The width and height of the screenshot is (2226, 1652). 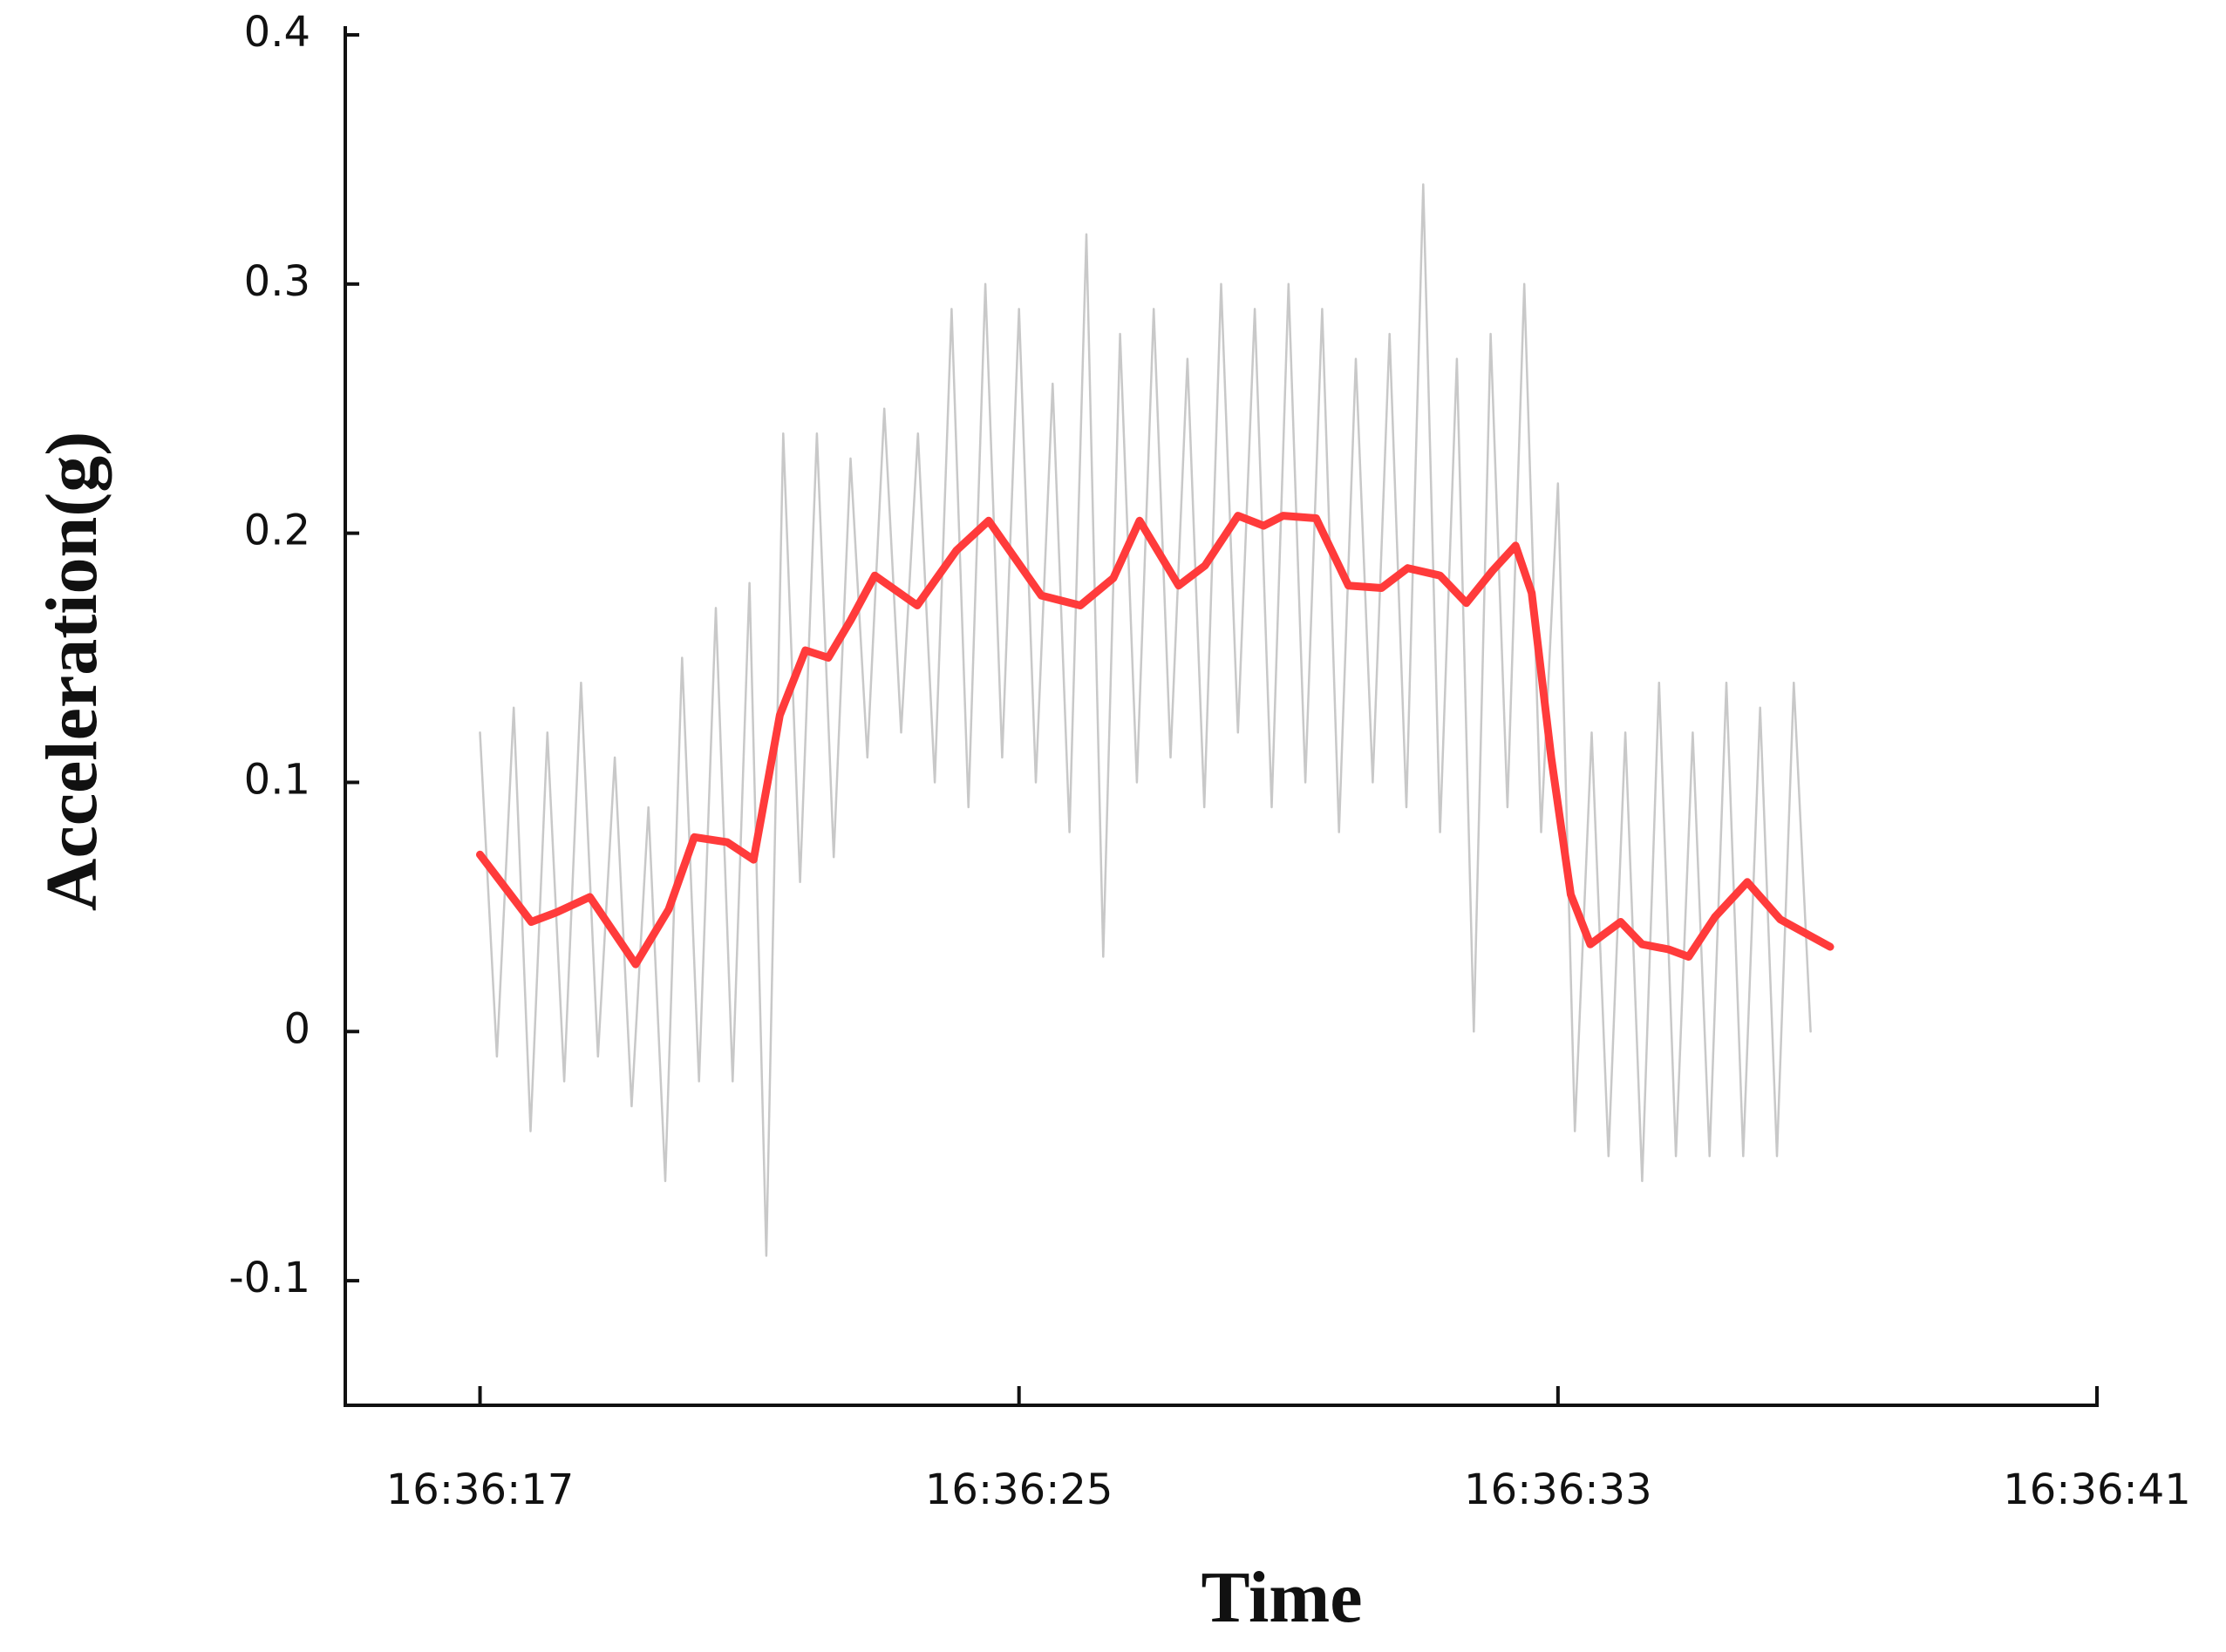 I want to click on y-tick-label: 0.1, so click(x=277, y=779).